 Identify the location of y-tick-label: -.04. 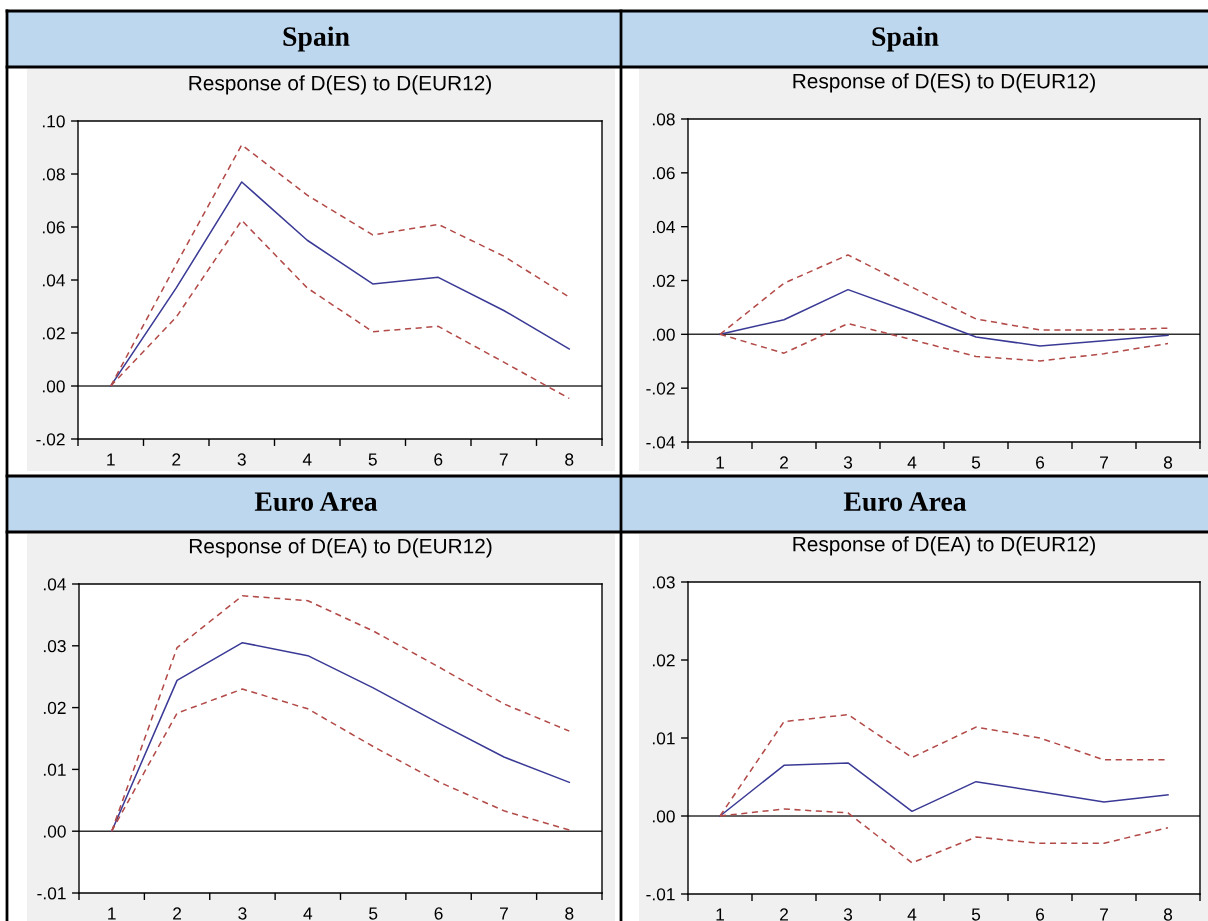
(660, 442).